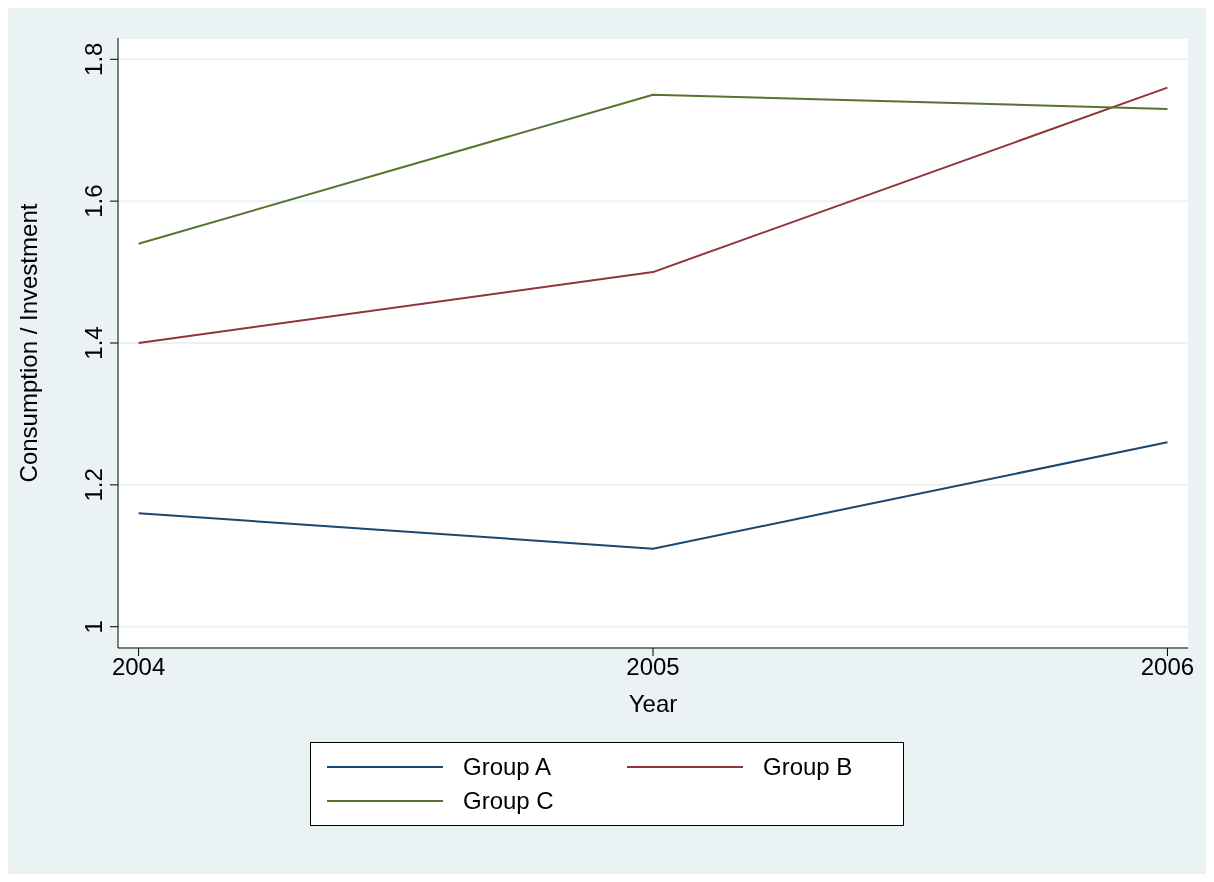 The width and height of the screenshot is (1214, 882). I want to click on legend-label: Group B, so click(808, 767).